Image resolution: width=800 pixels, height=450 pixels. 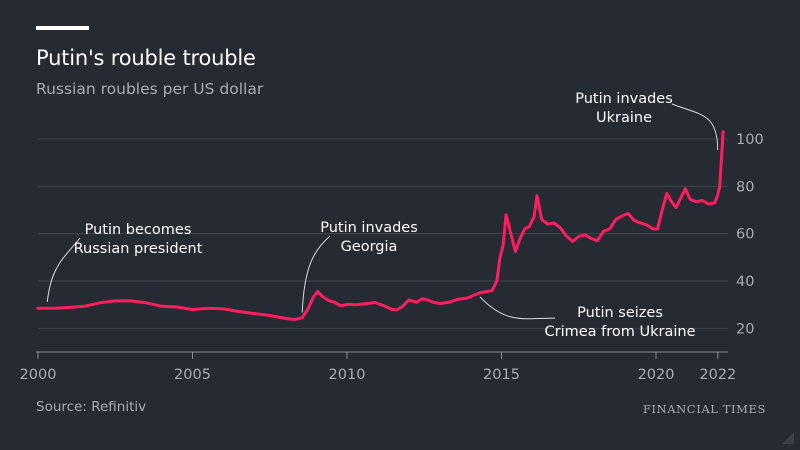 What do you see at coordinates (378, 367) in the screenshot?
I see `x-axis: 2000 2005 2010 2015 2020 2022` at bounding box center [378, 367].